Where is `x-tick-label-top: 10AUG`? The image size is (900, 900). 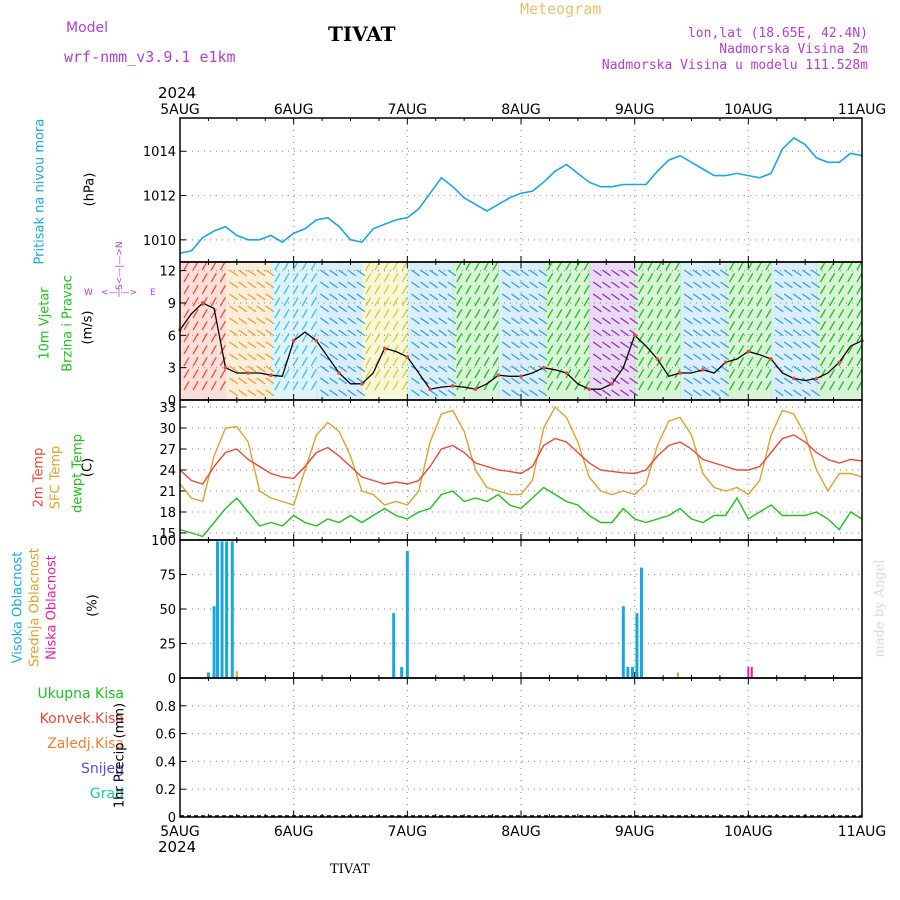 x-tick-label-top: 10AUG is located at coordinates (748, 110).